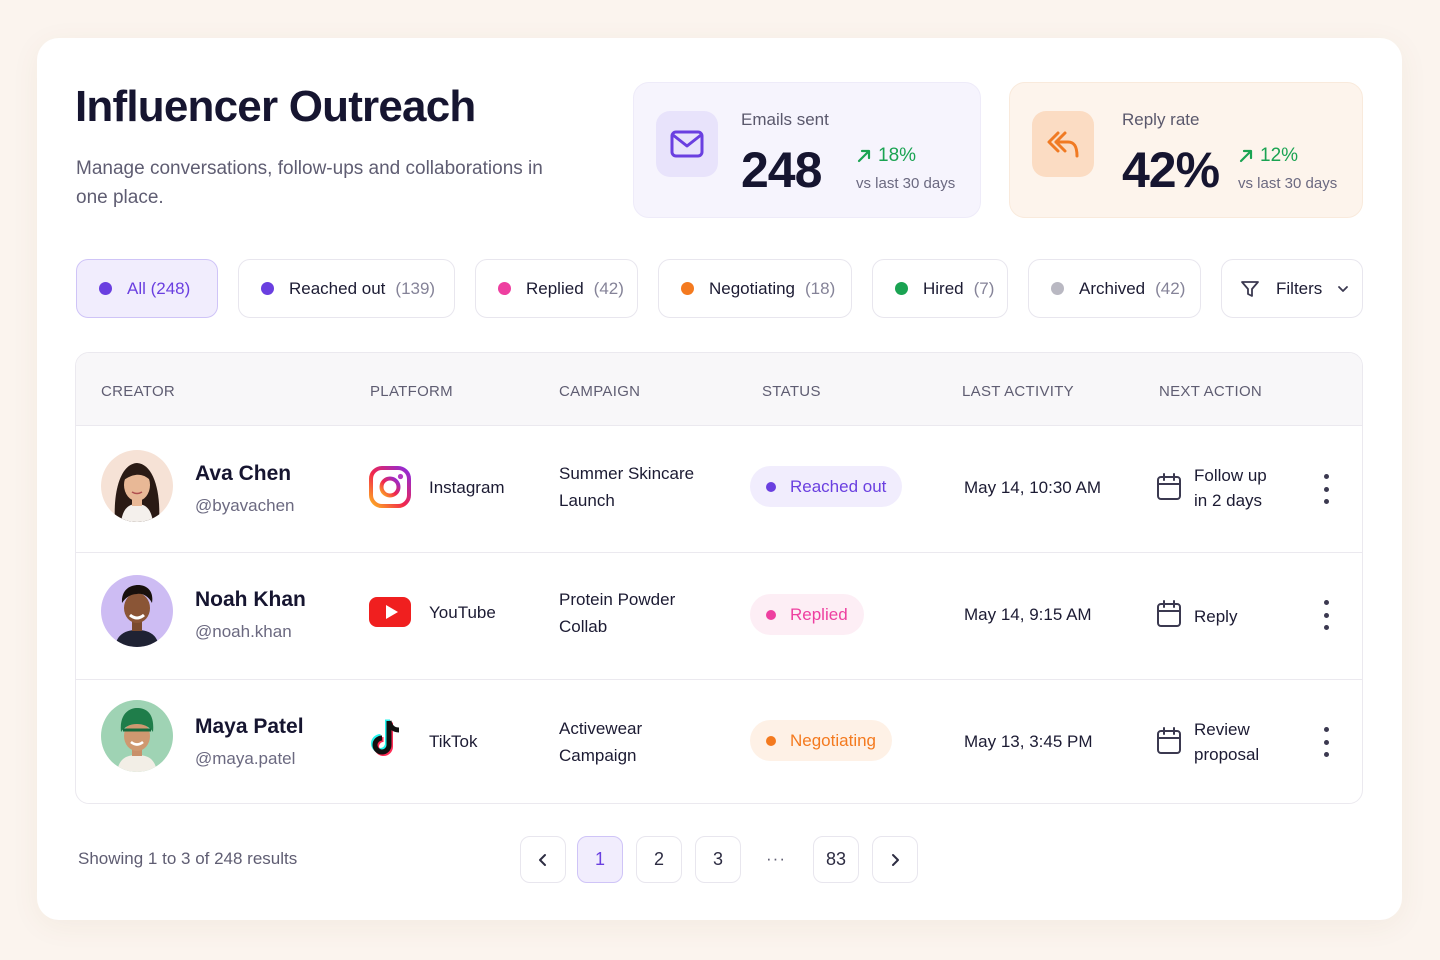 The height and width of the screenshot is (960, 1440). I want to click on reply-rate-label: Reply rate, so click(1161, 119).